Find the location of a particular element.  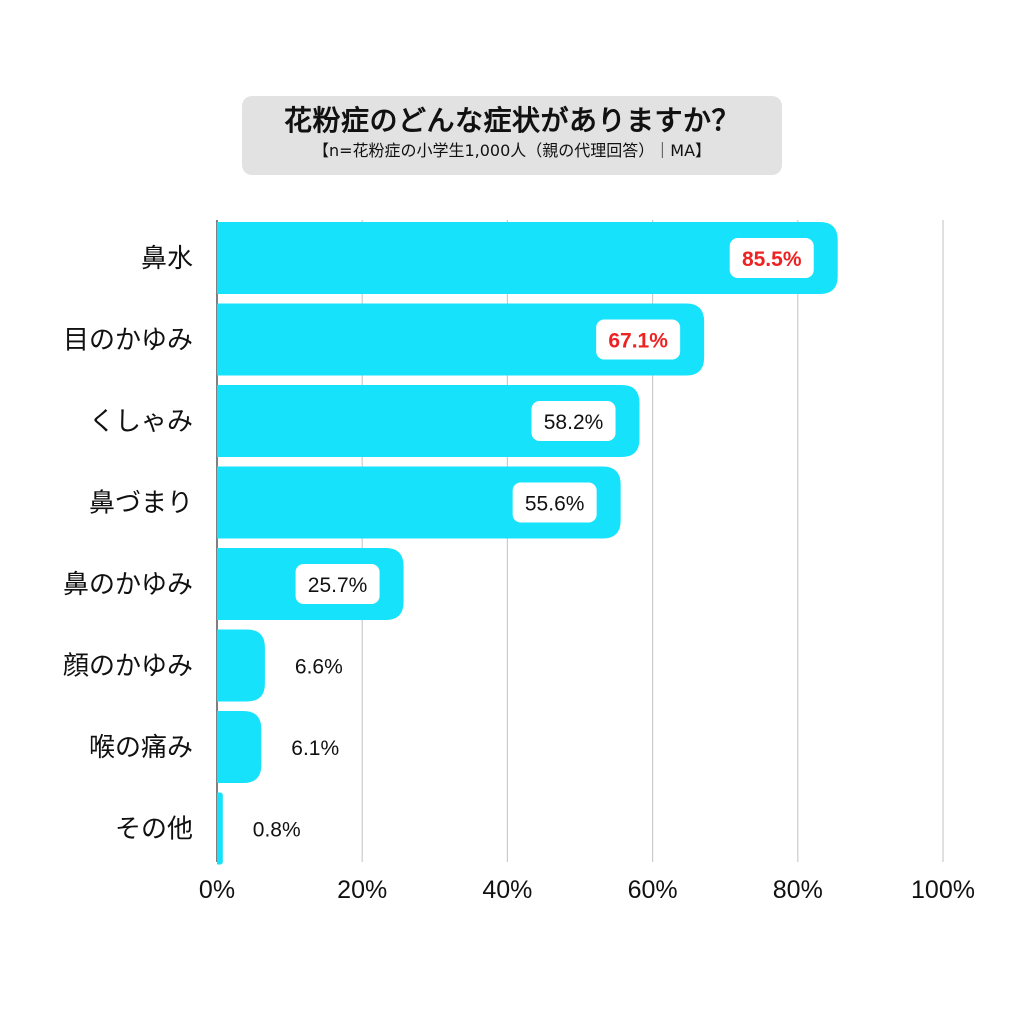

chart-subtitle: 【n=花粉症の小学生1,000人（親の代理回答）｜MA】 is located at coordinates (512, 150).